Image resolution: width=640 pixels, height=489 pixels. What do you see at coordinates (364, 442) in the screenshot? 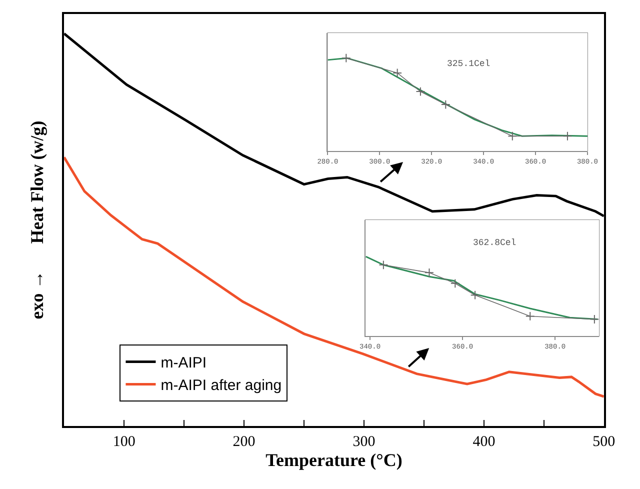
I see `x-tick-label: 300` at bounding box center [364, 442].